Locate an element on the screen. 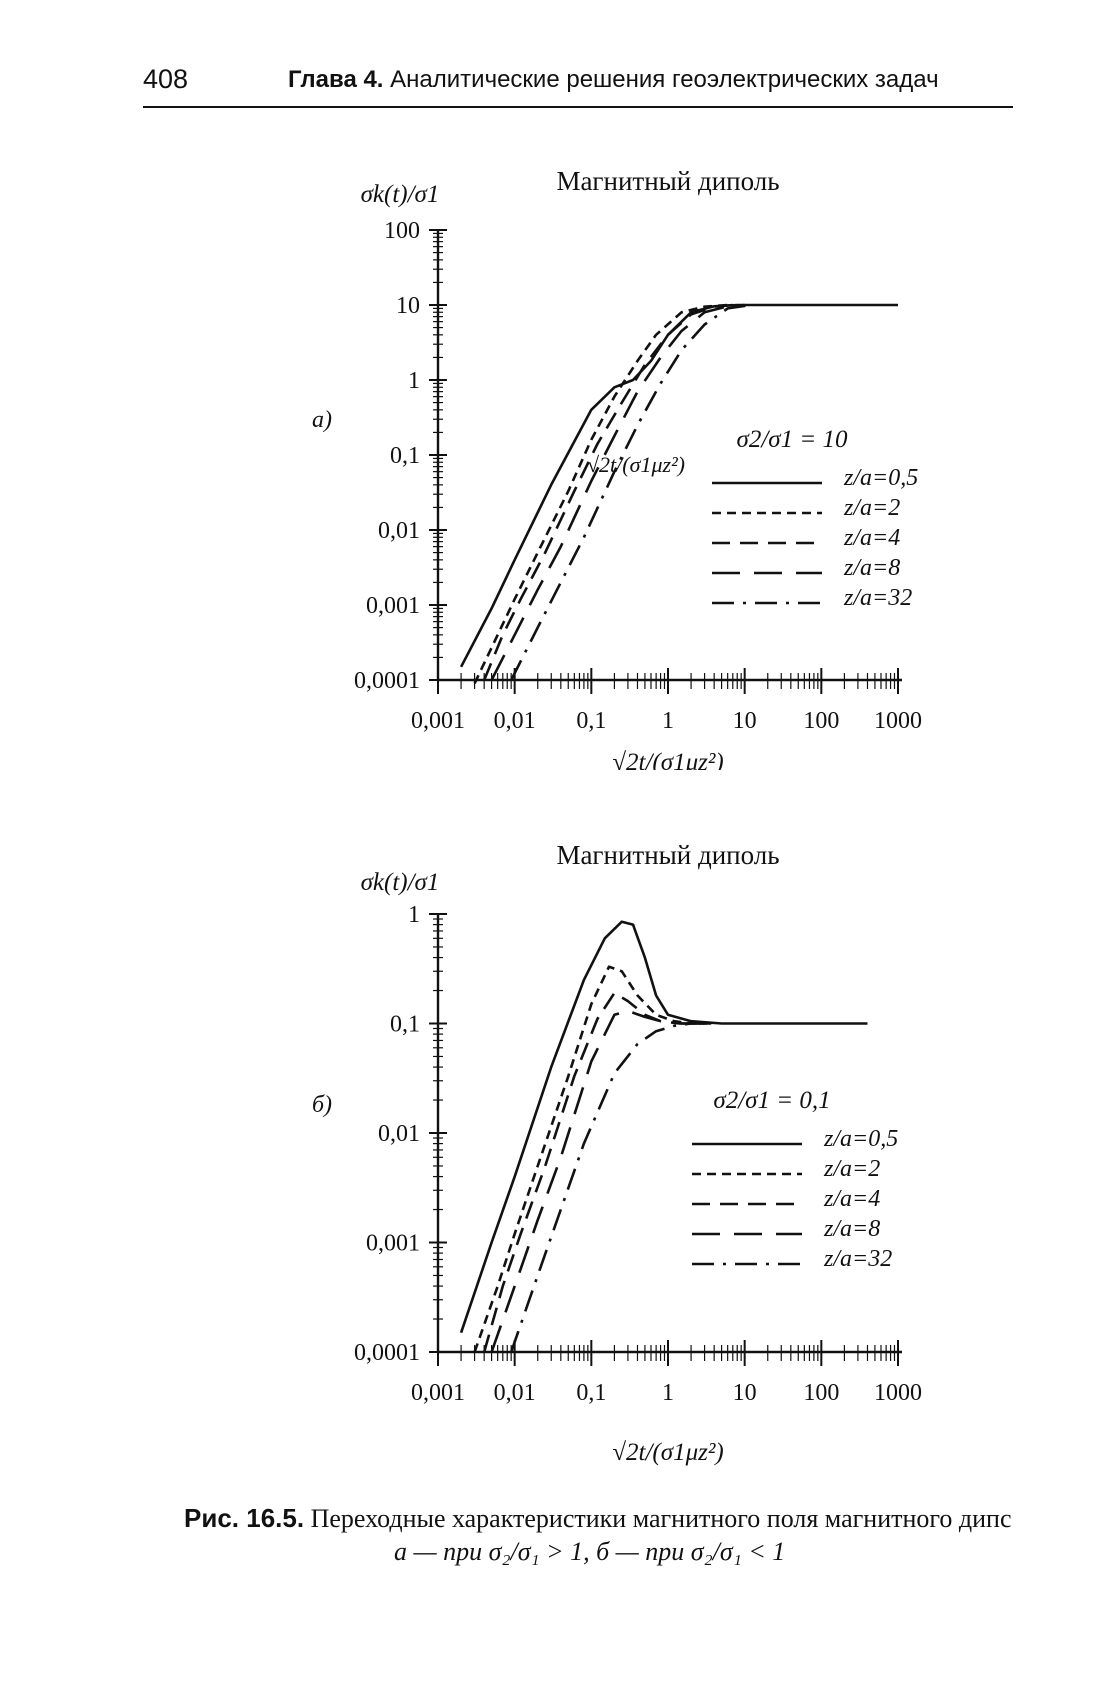 This screenshot has height=1684, width=1097. chart-1-y-tick-label: 0,001 is located at coordinates (393, 1244).